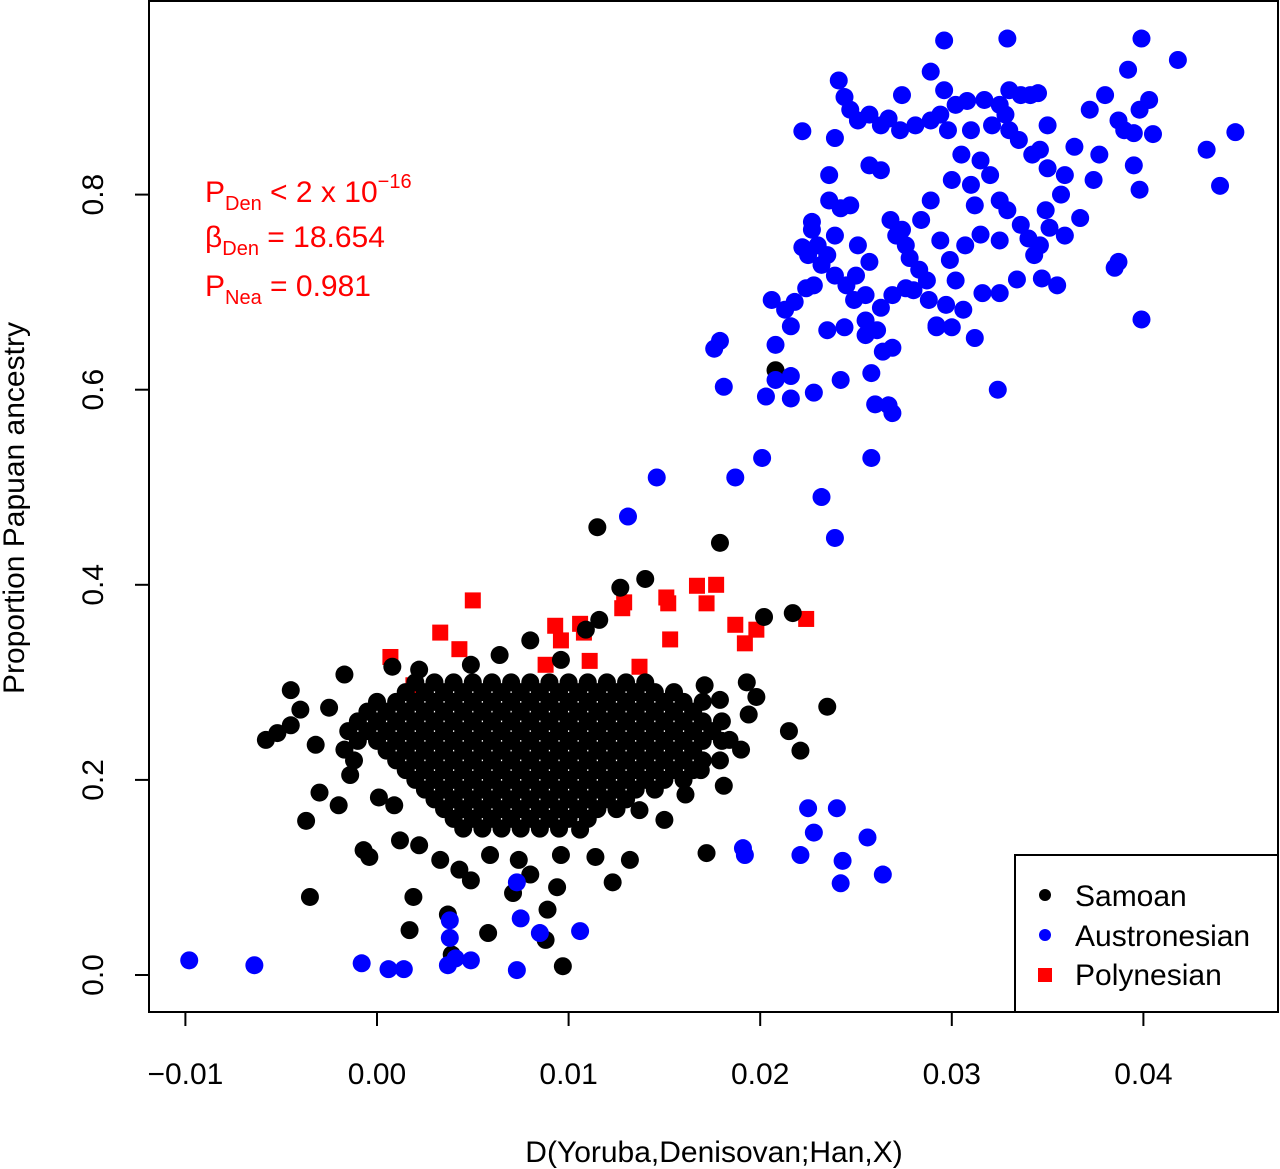 This screenshot has height=1169, width=1280. What do you see at coordinates (952, 1074) in the screenshot?
I see `x-tick-label: 0.03` at bounding box center [952, 1074].